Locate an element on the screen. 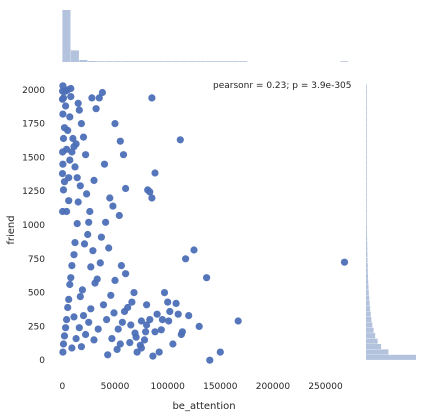 The height and width of the screenshot is (417, 430). y-axis-label: friend is located at coordinates (11, 229).